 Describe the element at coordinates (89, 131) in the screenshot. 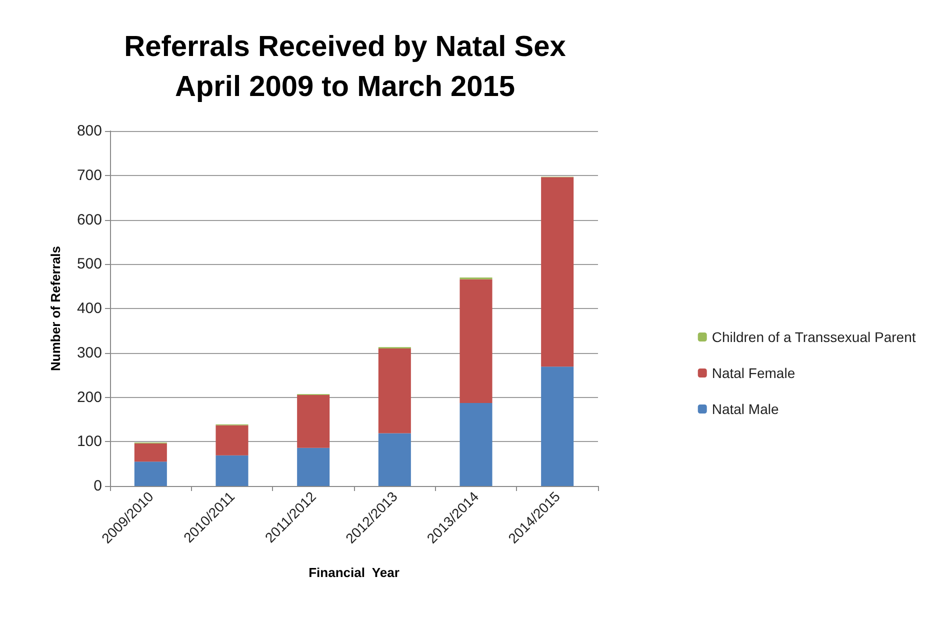

I see `y-tick-label: 800` at that location.